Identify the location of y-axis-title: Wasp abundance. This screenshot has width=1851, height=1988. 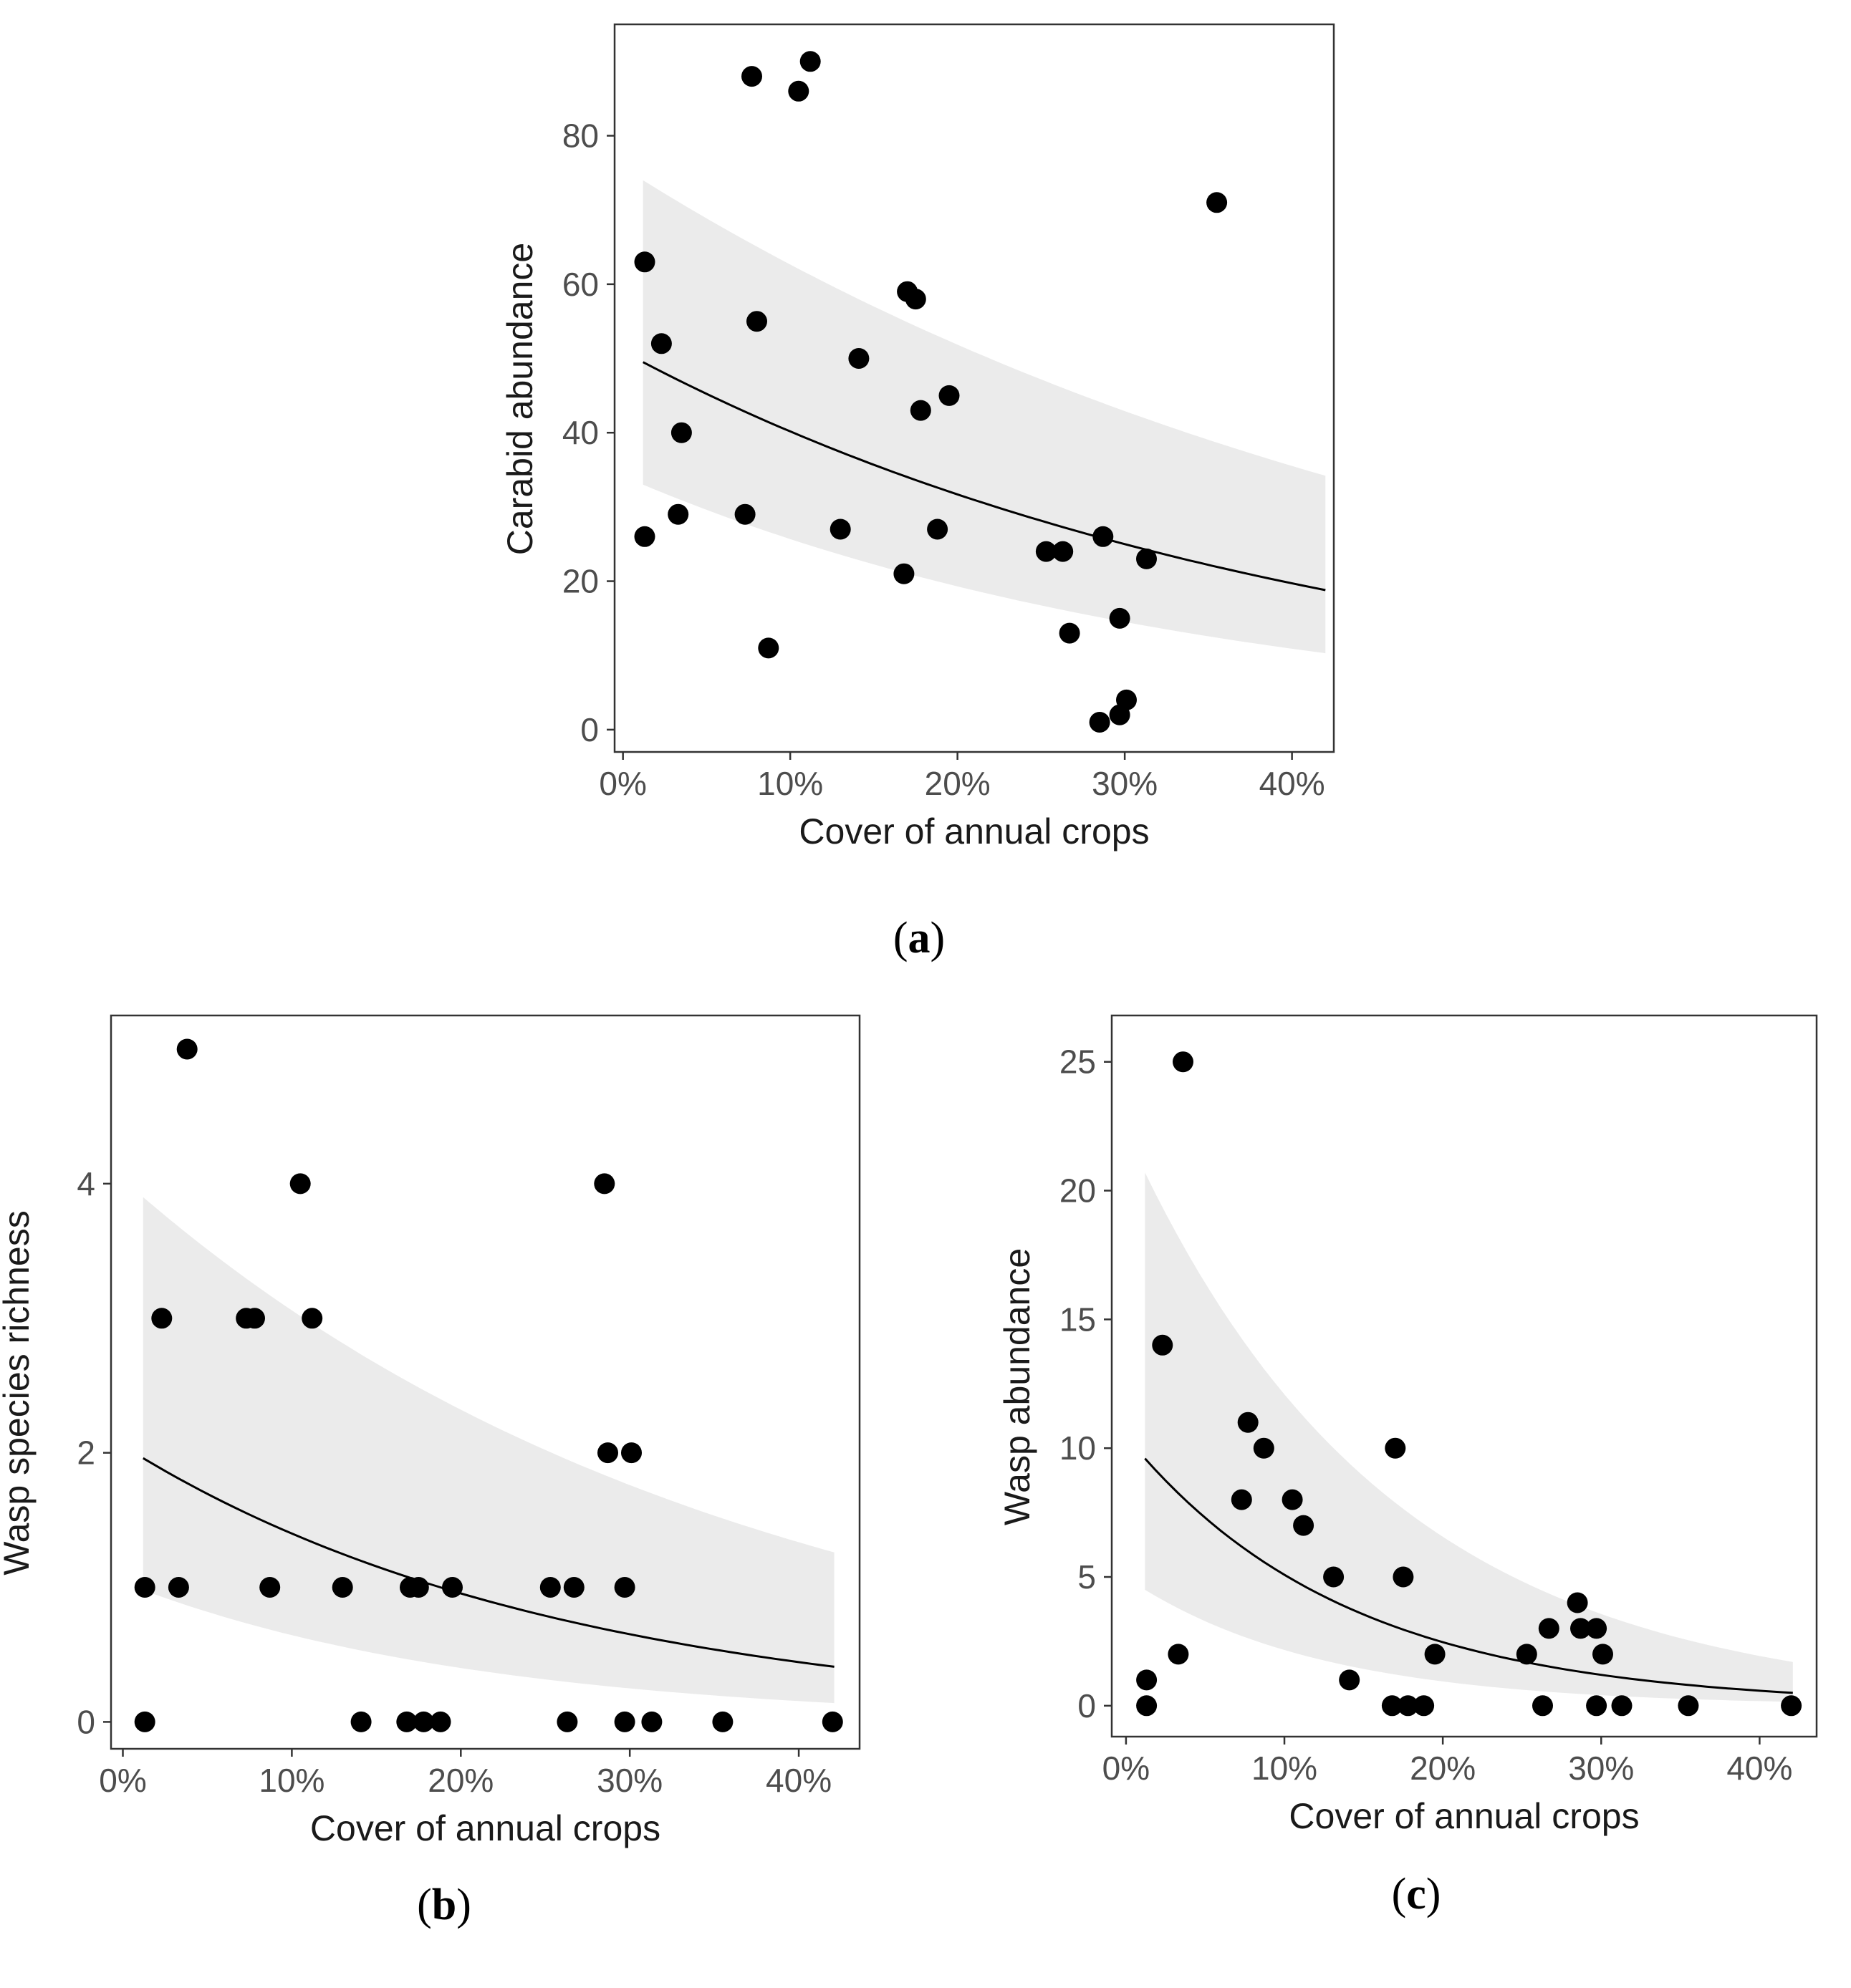
(1017, 1387).